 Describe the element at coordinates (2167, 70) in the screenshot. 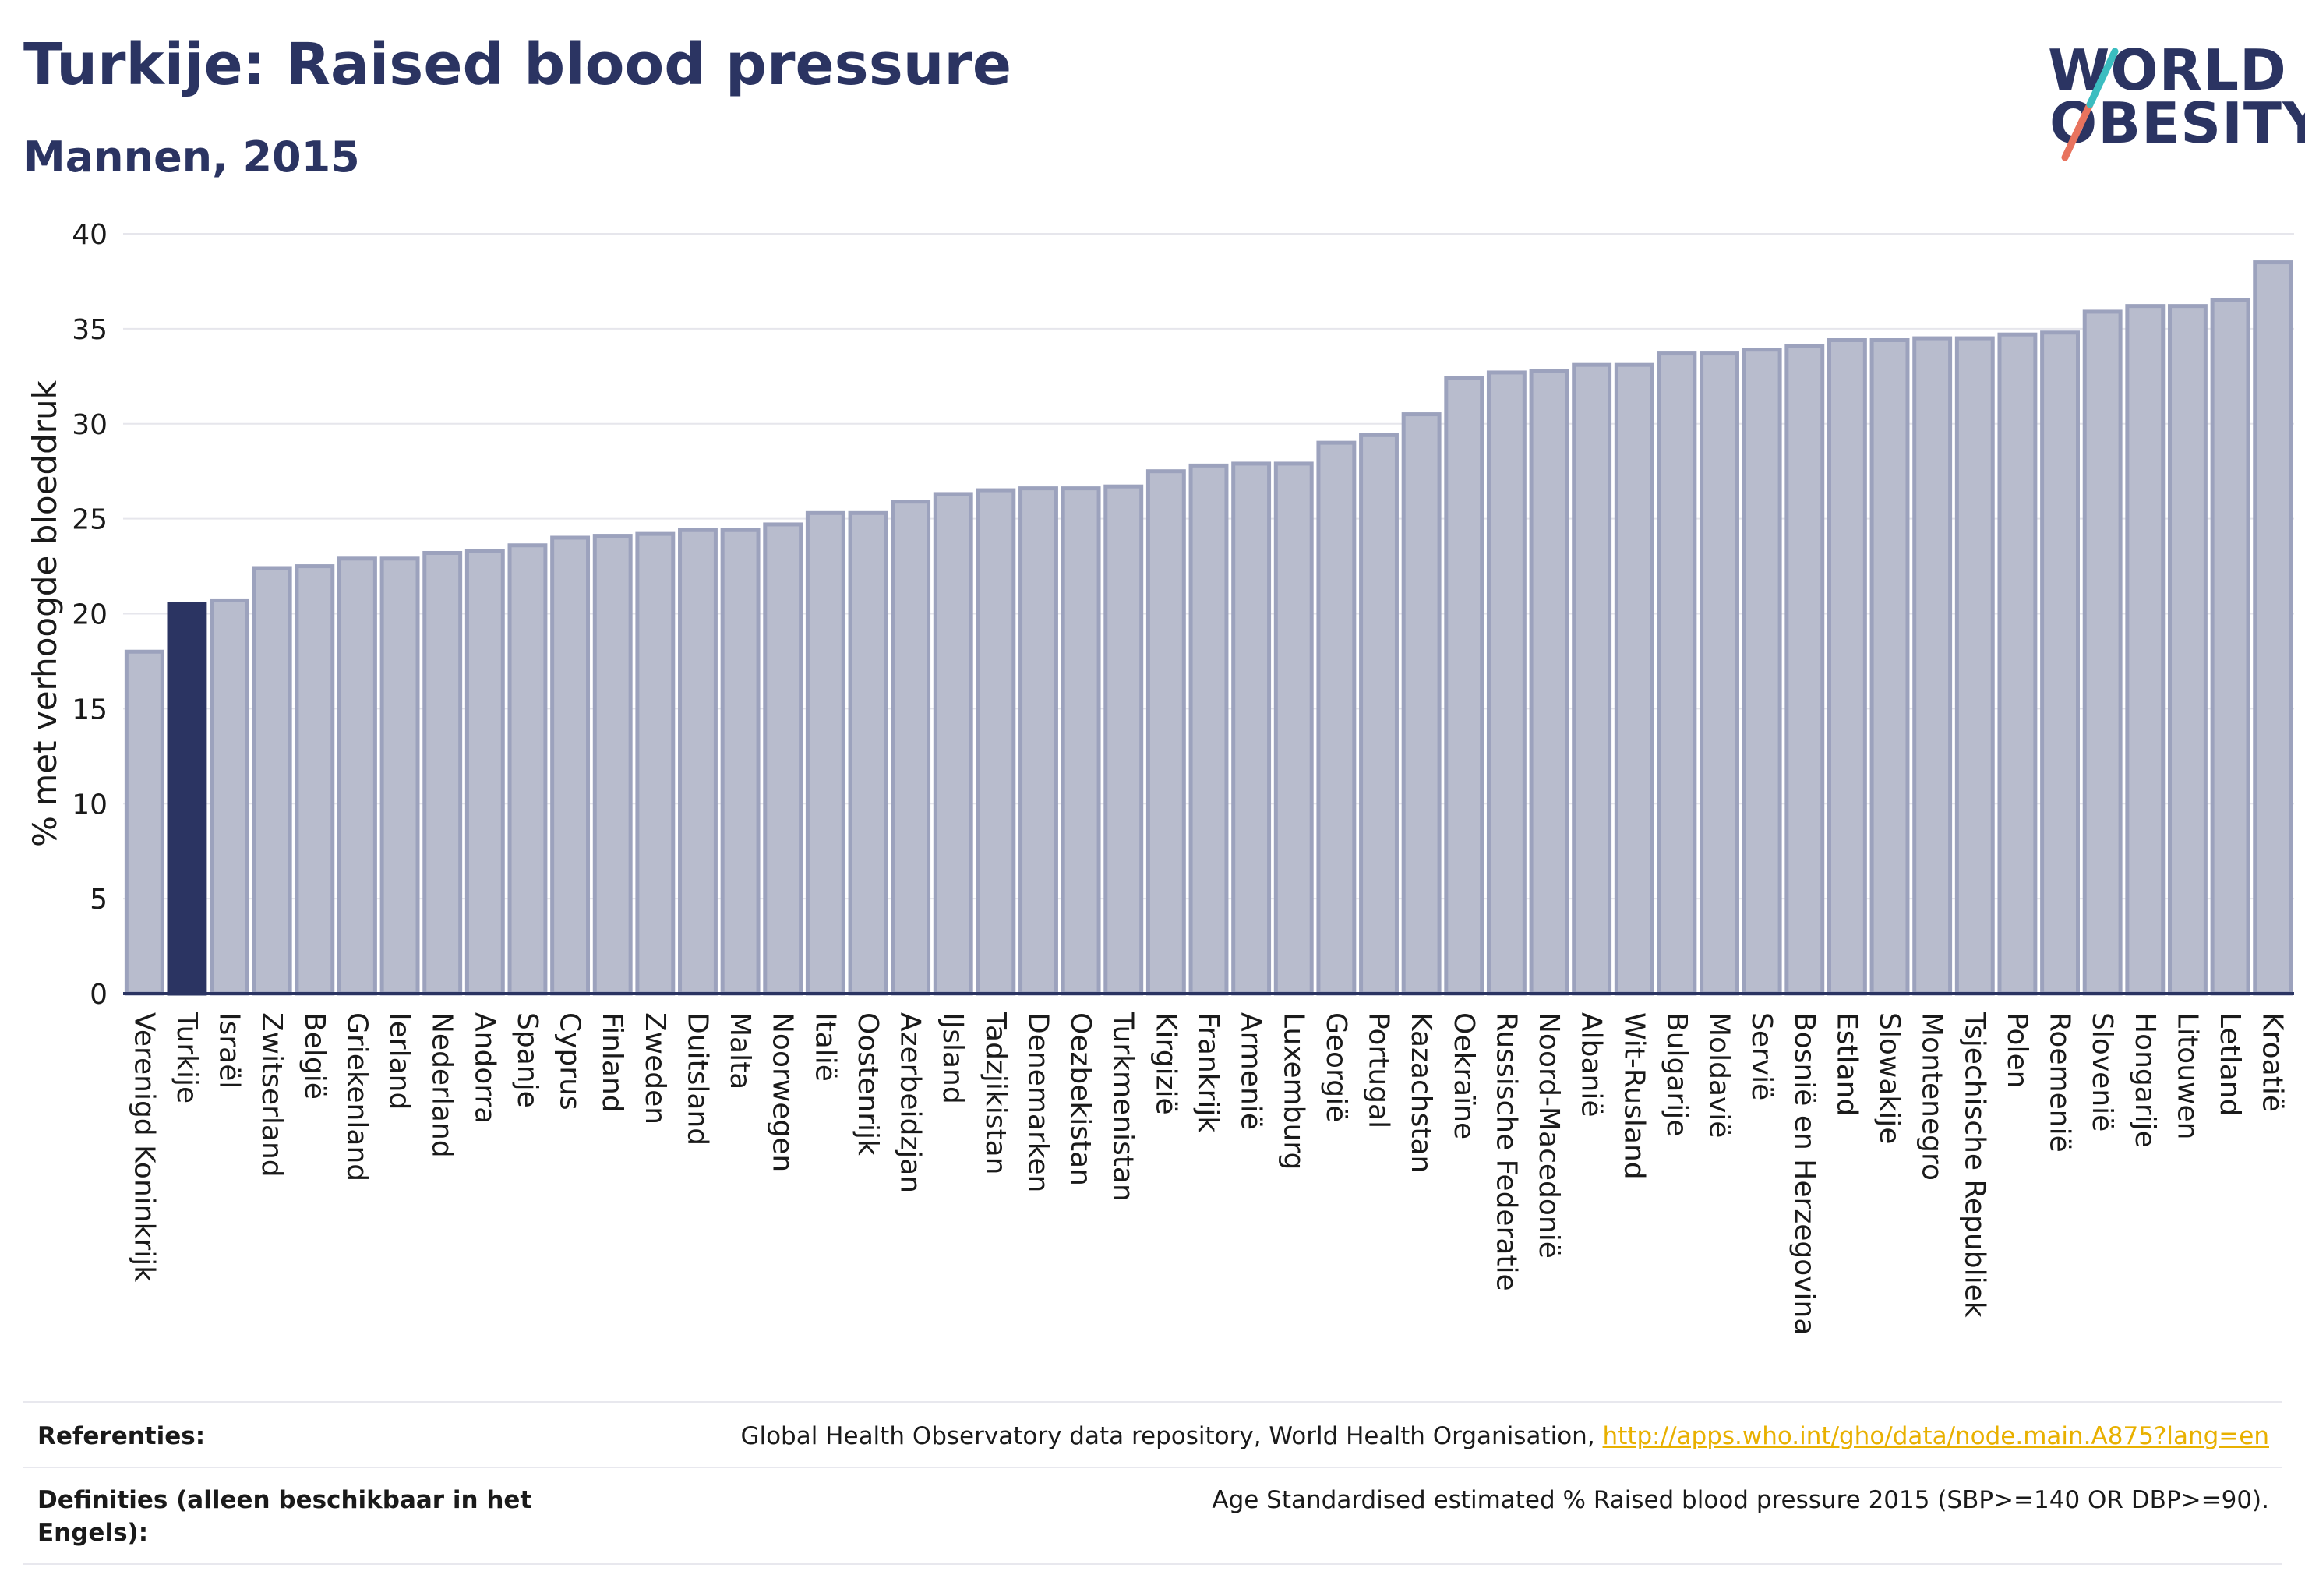

I see `logo-line1: WORLD` at that location.